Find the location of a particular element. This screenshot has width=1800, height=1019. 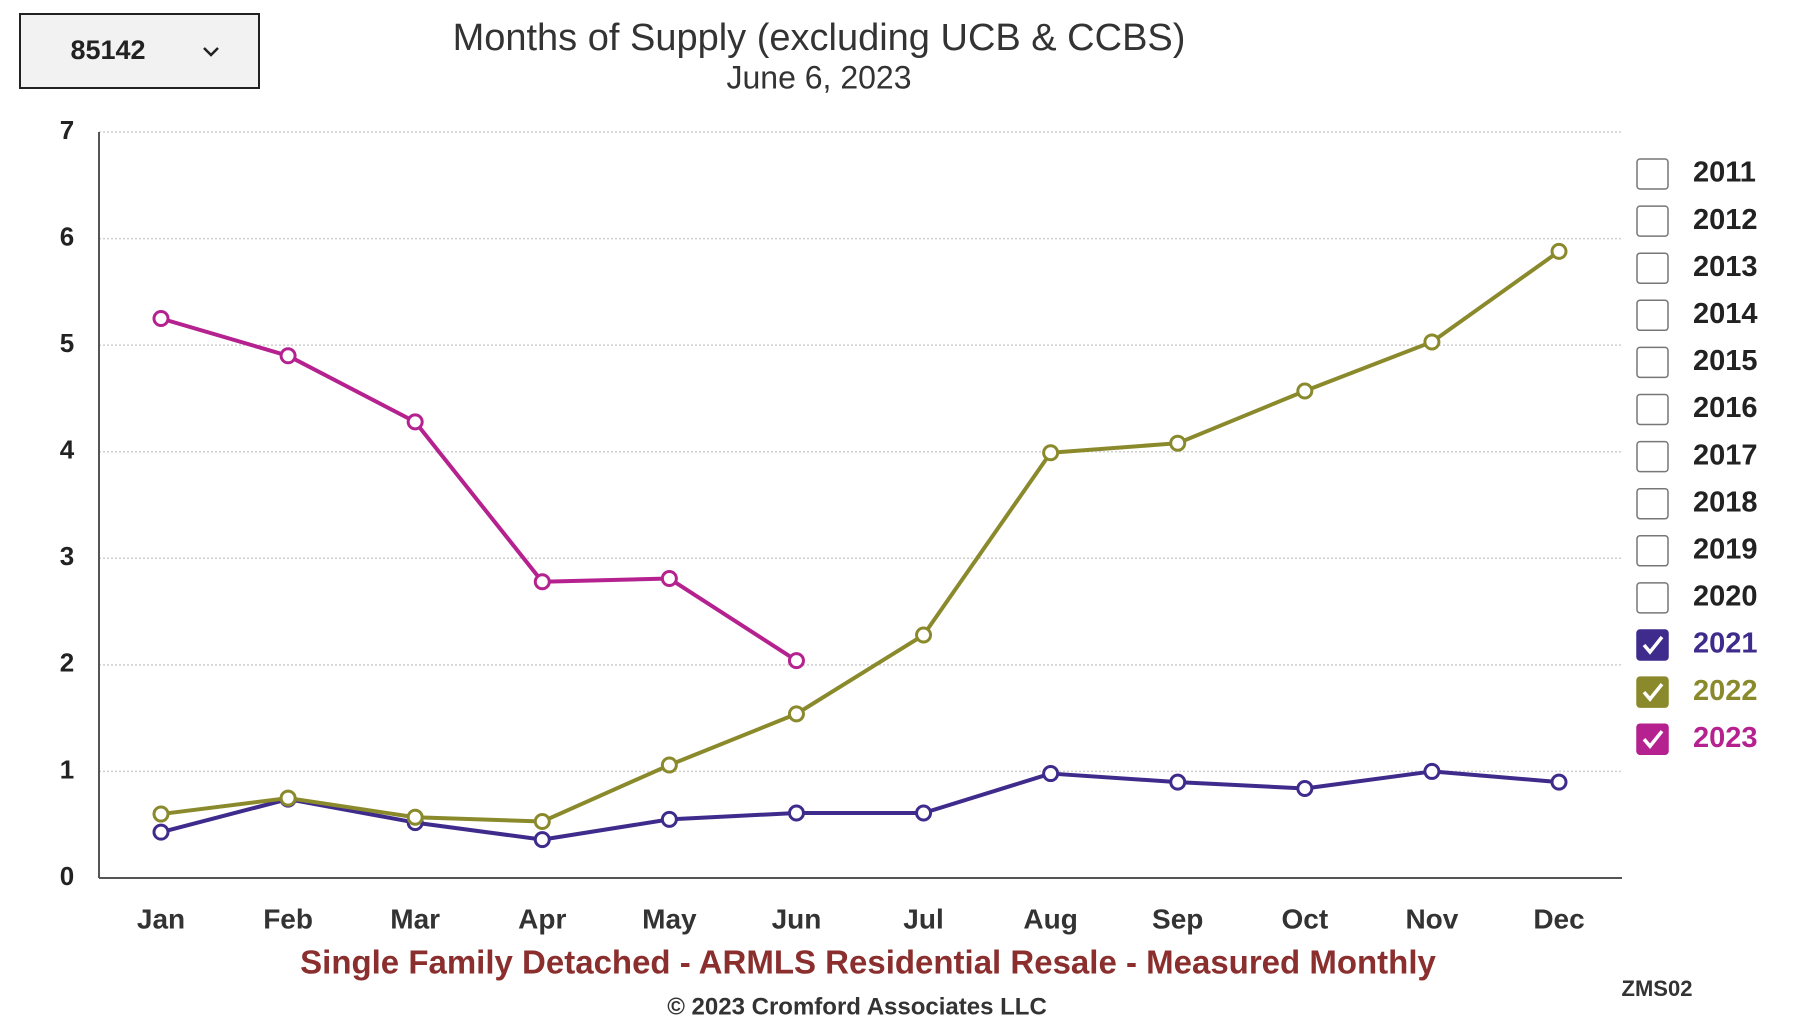

y-tick-label: 1 is located at coordinates (67, 769).